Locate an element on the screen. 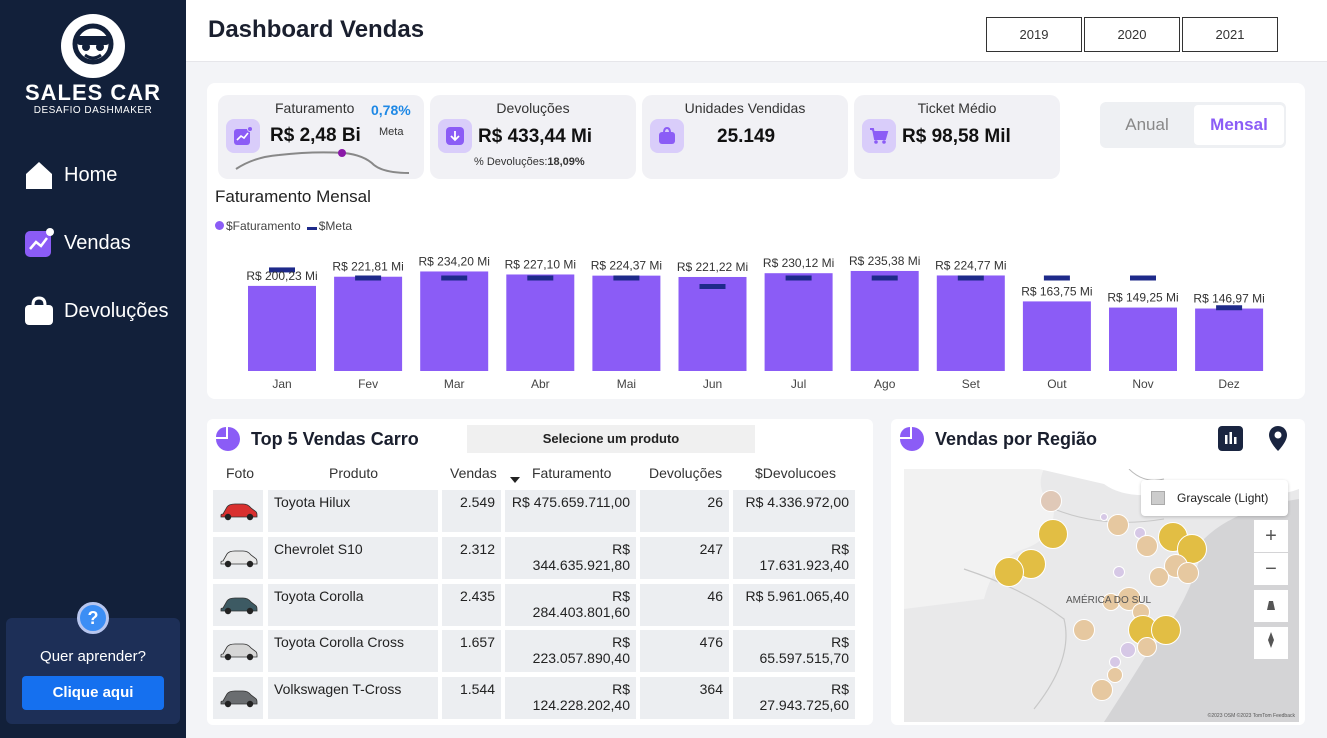 The width and height of the screenshot is (1327, 738). table-cell-vendas: 1.544 is located at coordinates (471, 698).